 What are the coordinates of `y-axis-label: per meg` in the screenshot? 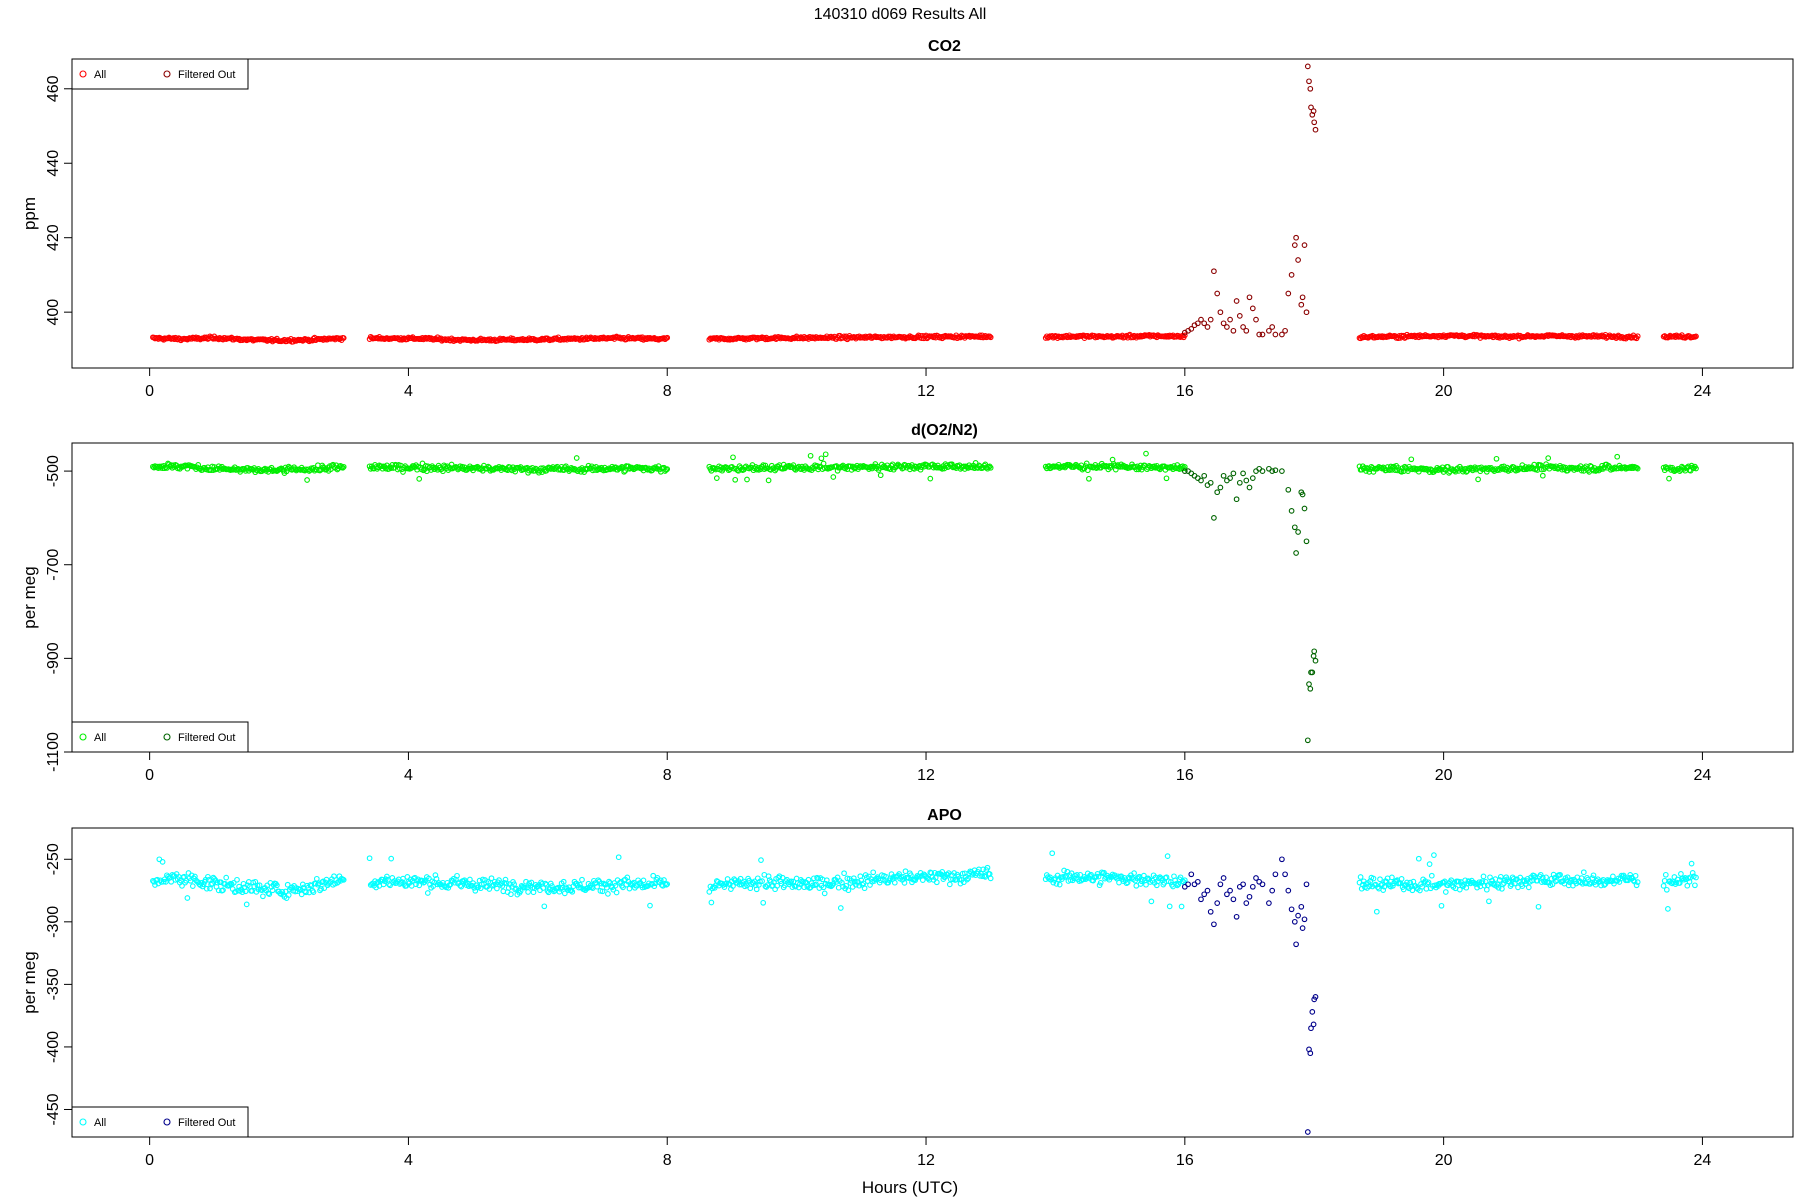 It's located at (29, 982).